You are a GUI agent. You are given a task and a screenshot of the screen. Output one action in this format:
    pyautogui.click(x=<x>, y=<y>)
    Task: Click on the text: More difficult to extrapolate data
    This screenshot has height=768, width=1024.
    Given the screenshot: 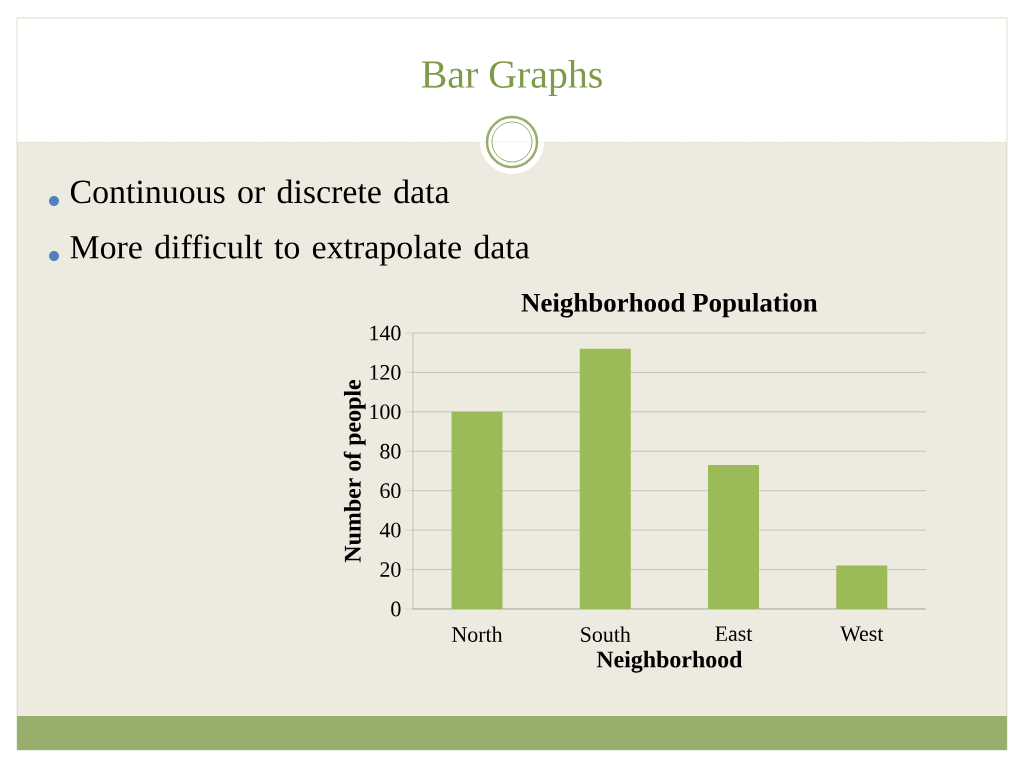 What is the action you would take?
    pyautogui.click(x=300, y=250)
    